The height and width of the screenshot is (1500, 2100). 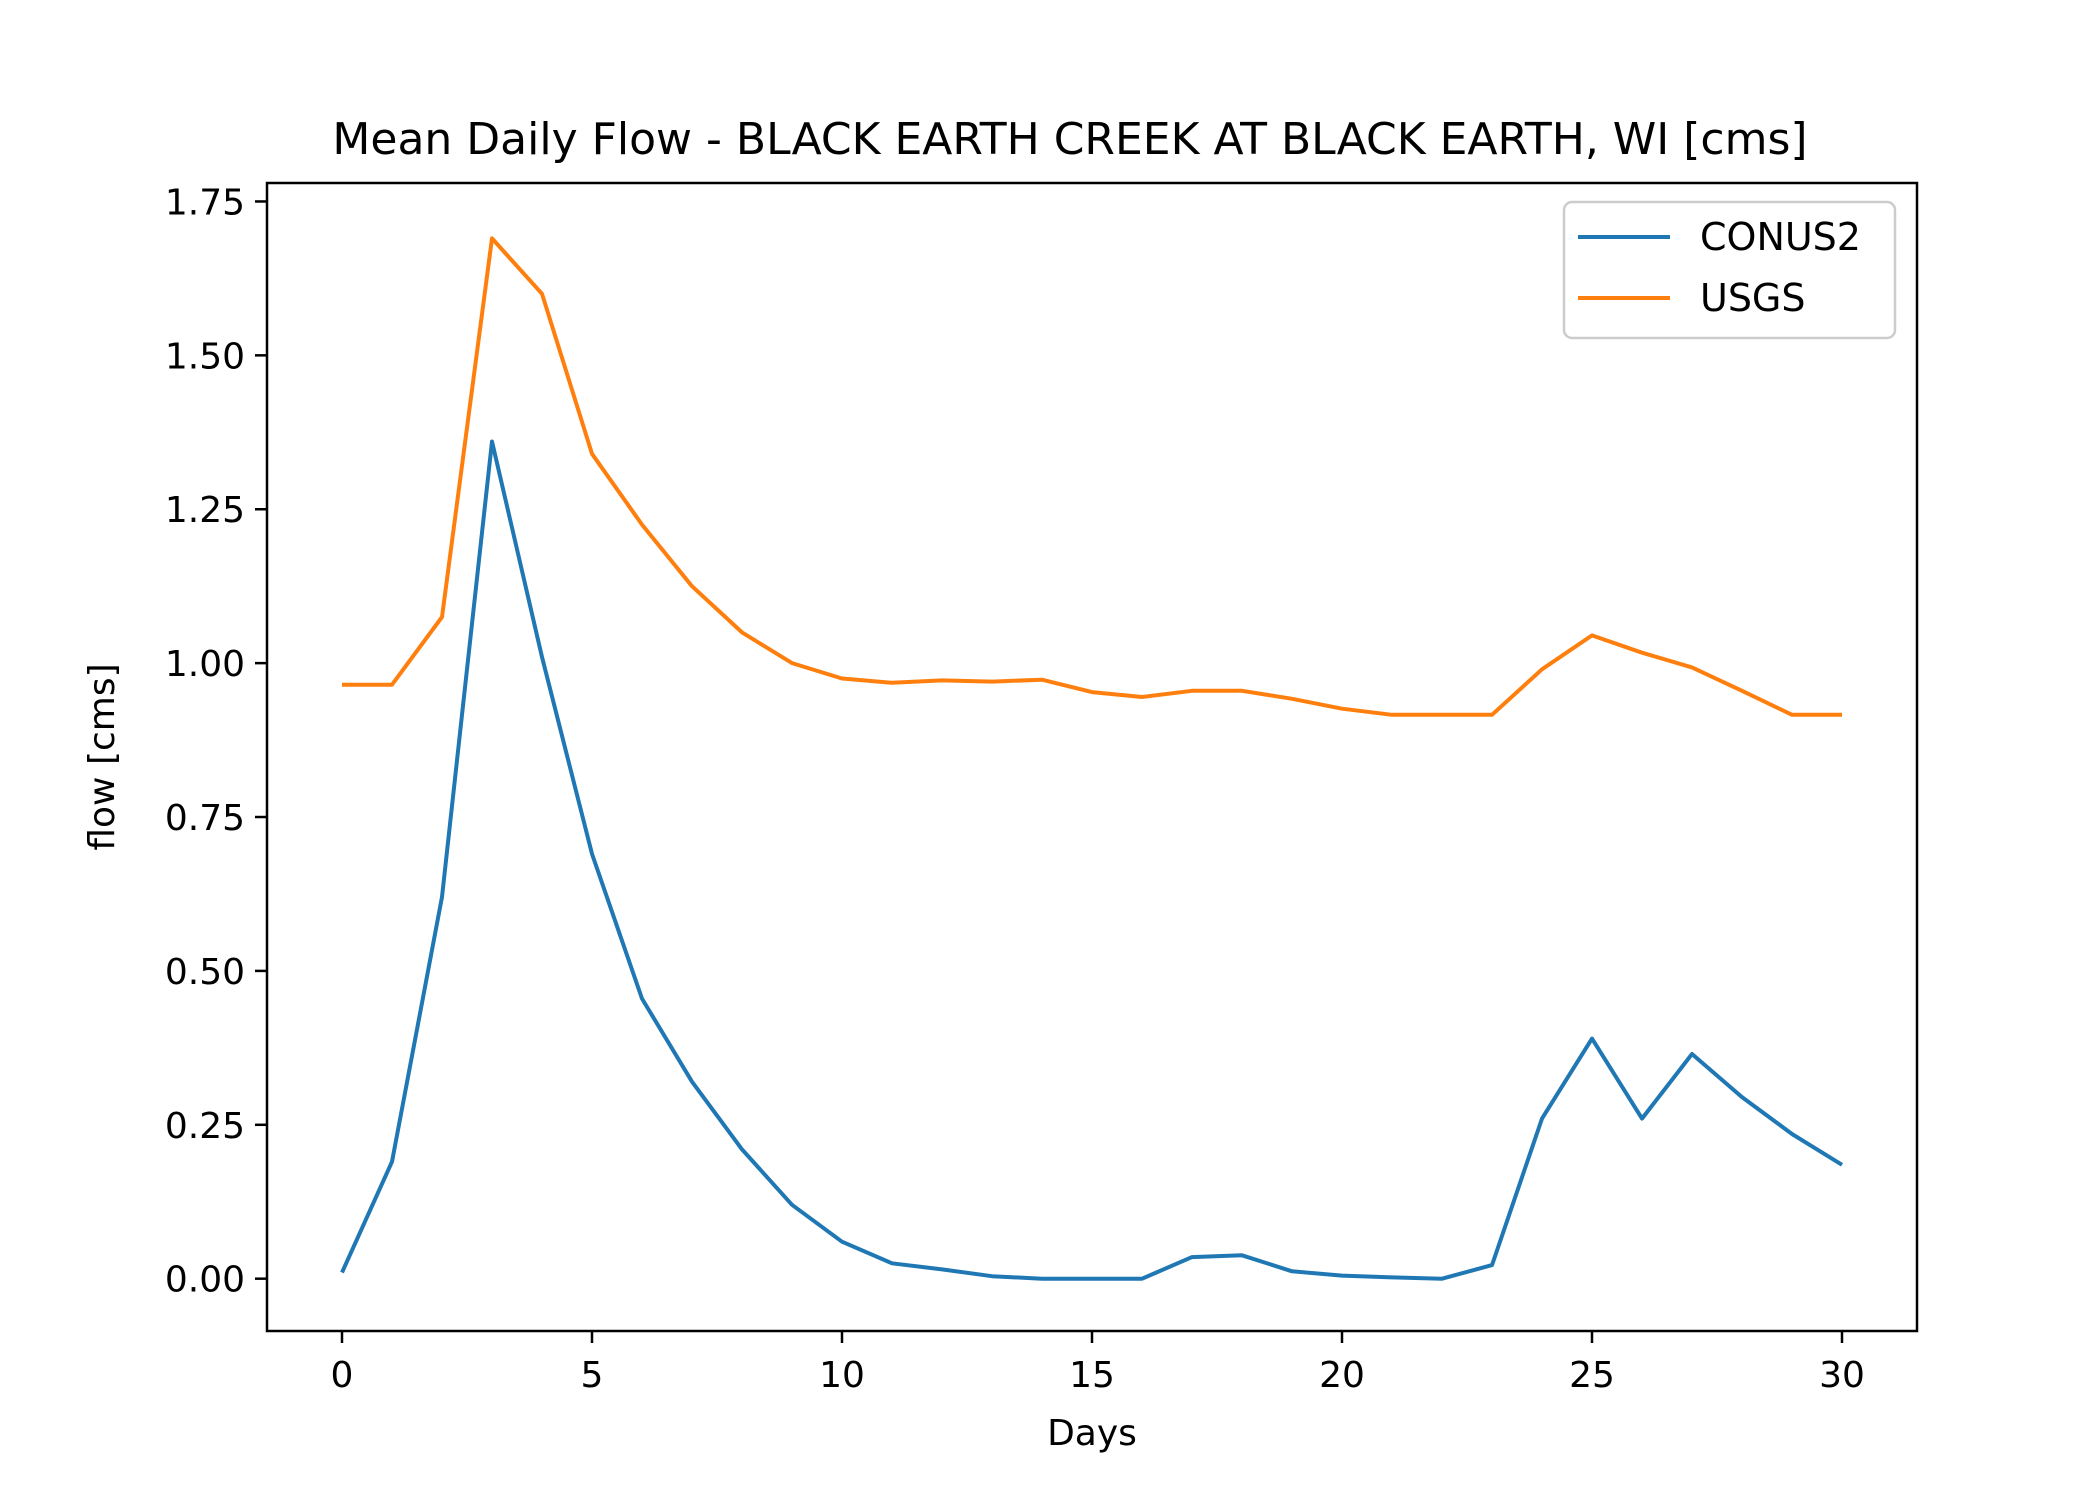 I want to click on y-tick-label: 1.00, so click(x=205, y=664).